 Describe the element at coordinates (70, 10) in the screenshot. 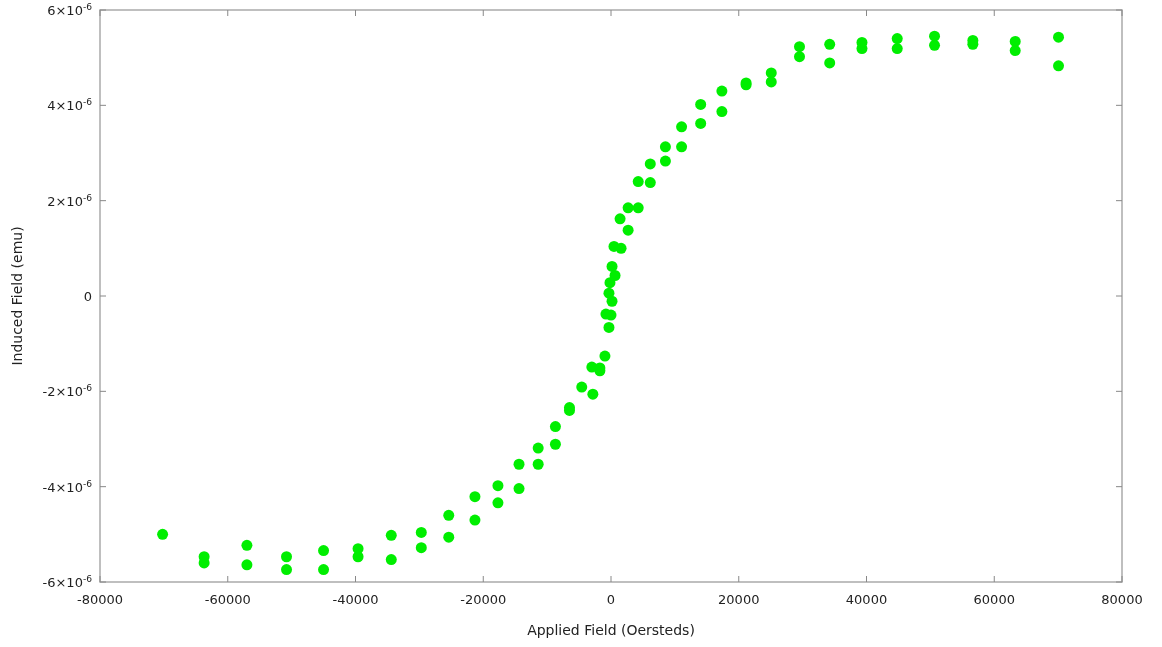

I see `y-tick-label: 6×10$^{-6}$` at that location.